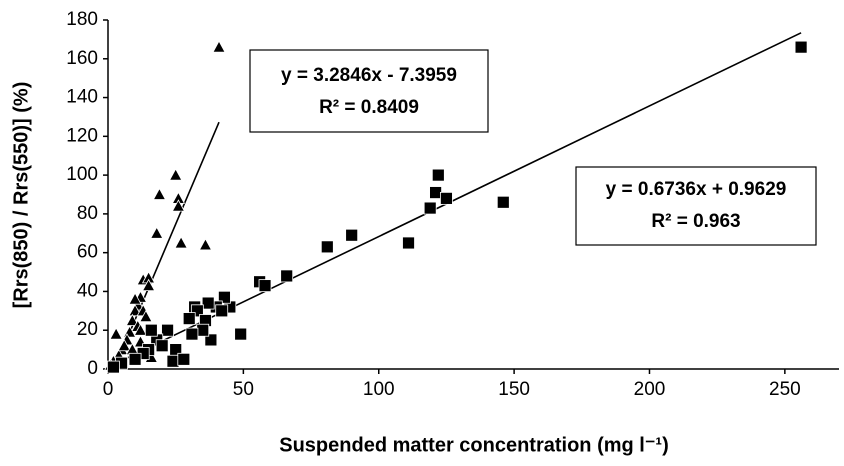 The image size is (844, 466). Describe the element at coordinates (82, 19) in the screenshot. I see `y-tick-label: 180` at that location.